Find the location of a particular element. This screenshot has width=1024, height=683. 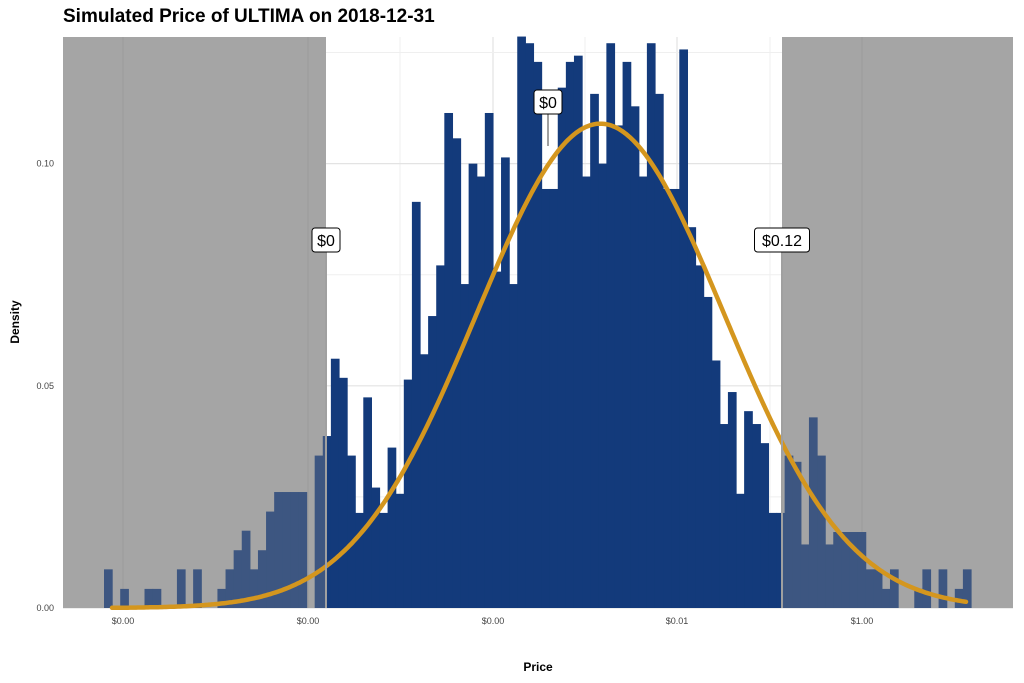

upper-bound-label: $0.12 is located at coordinates (782, 240).